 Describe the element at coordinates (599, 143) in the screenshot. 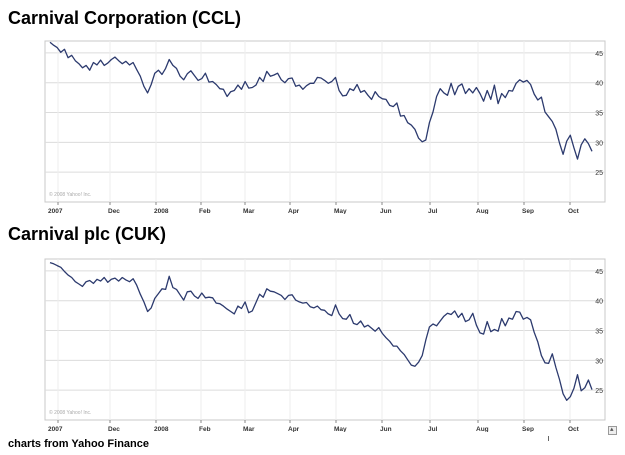

I see `ccl-y-tick-label: 30` at that location.